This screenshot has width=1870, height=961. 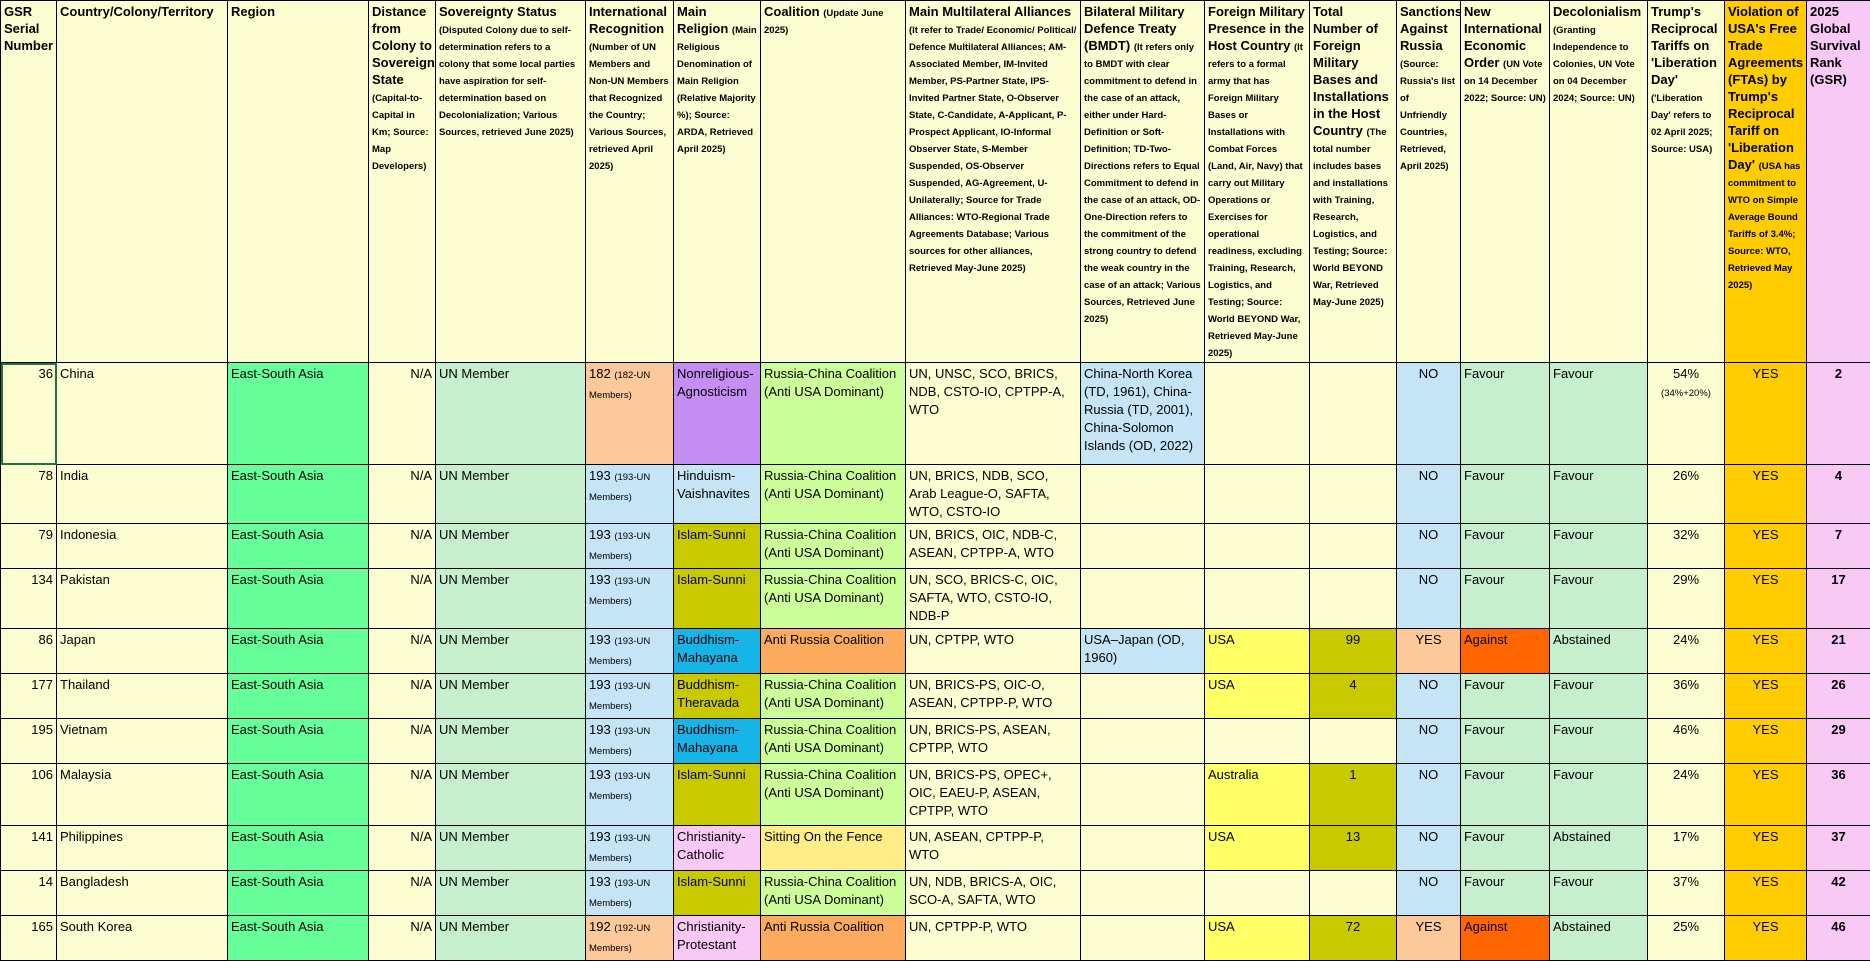 I want to click on cell-recognition: 192 (192-UN Members), so click(x=630, y=938).